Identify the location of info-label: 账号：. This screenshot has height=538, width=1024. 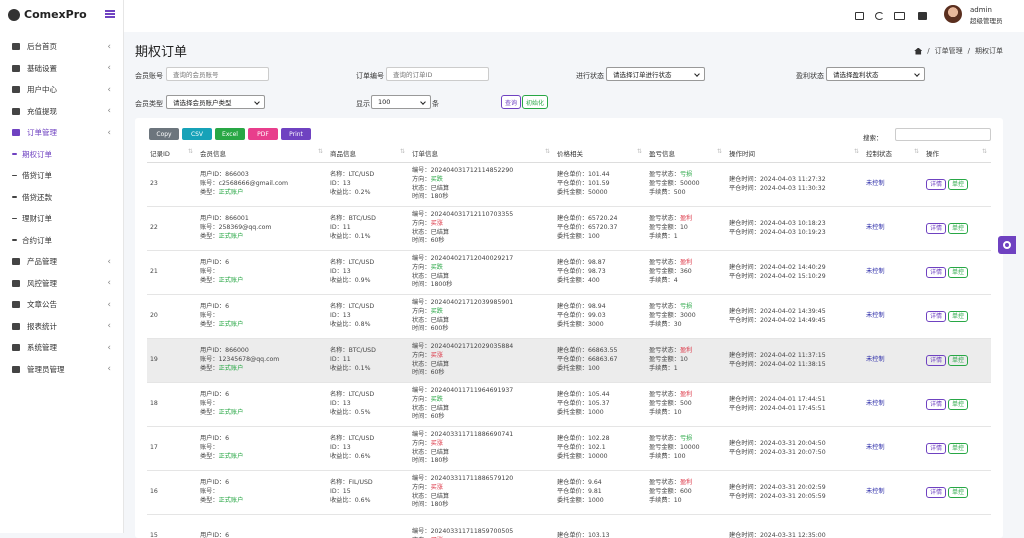
(209, 359).